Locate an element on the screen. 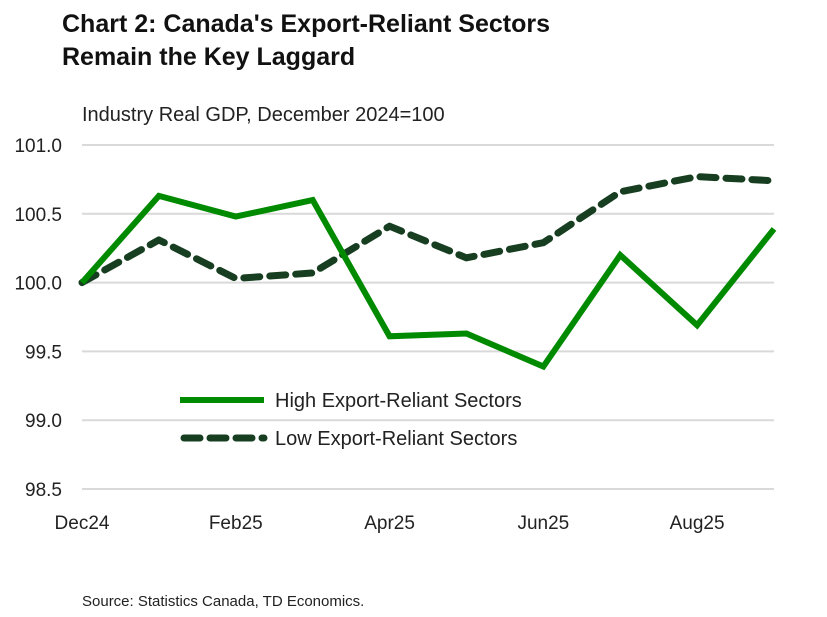 The height and width of the screenshot is (617, 827). chart-subtitle: Industry Real GDP, December 2024=100 is located at coordinates (263, 115).